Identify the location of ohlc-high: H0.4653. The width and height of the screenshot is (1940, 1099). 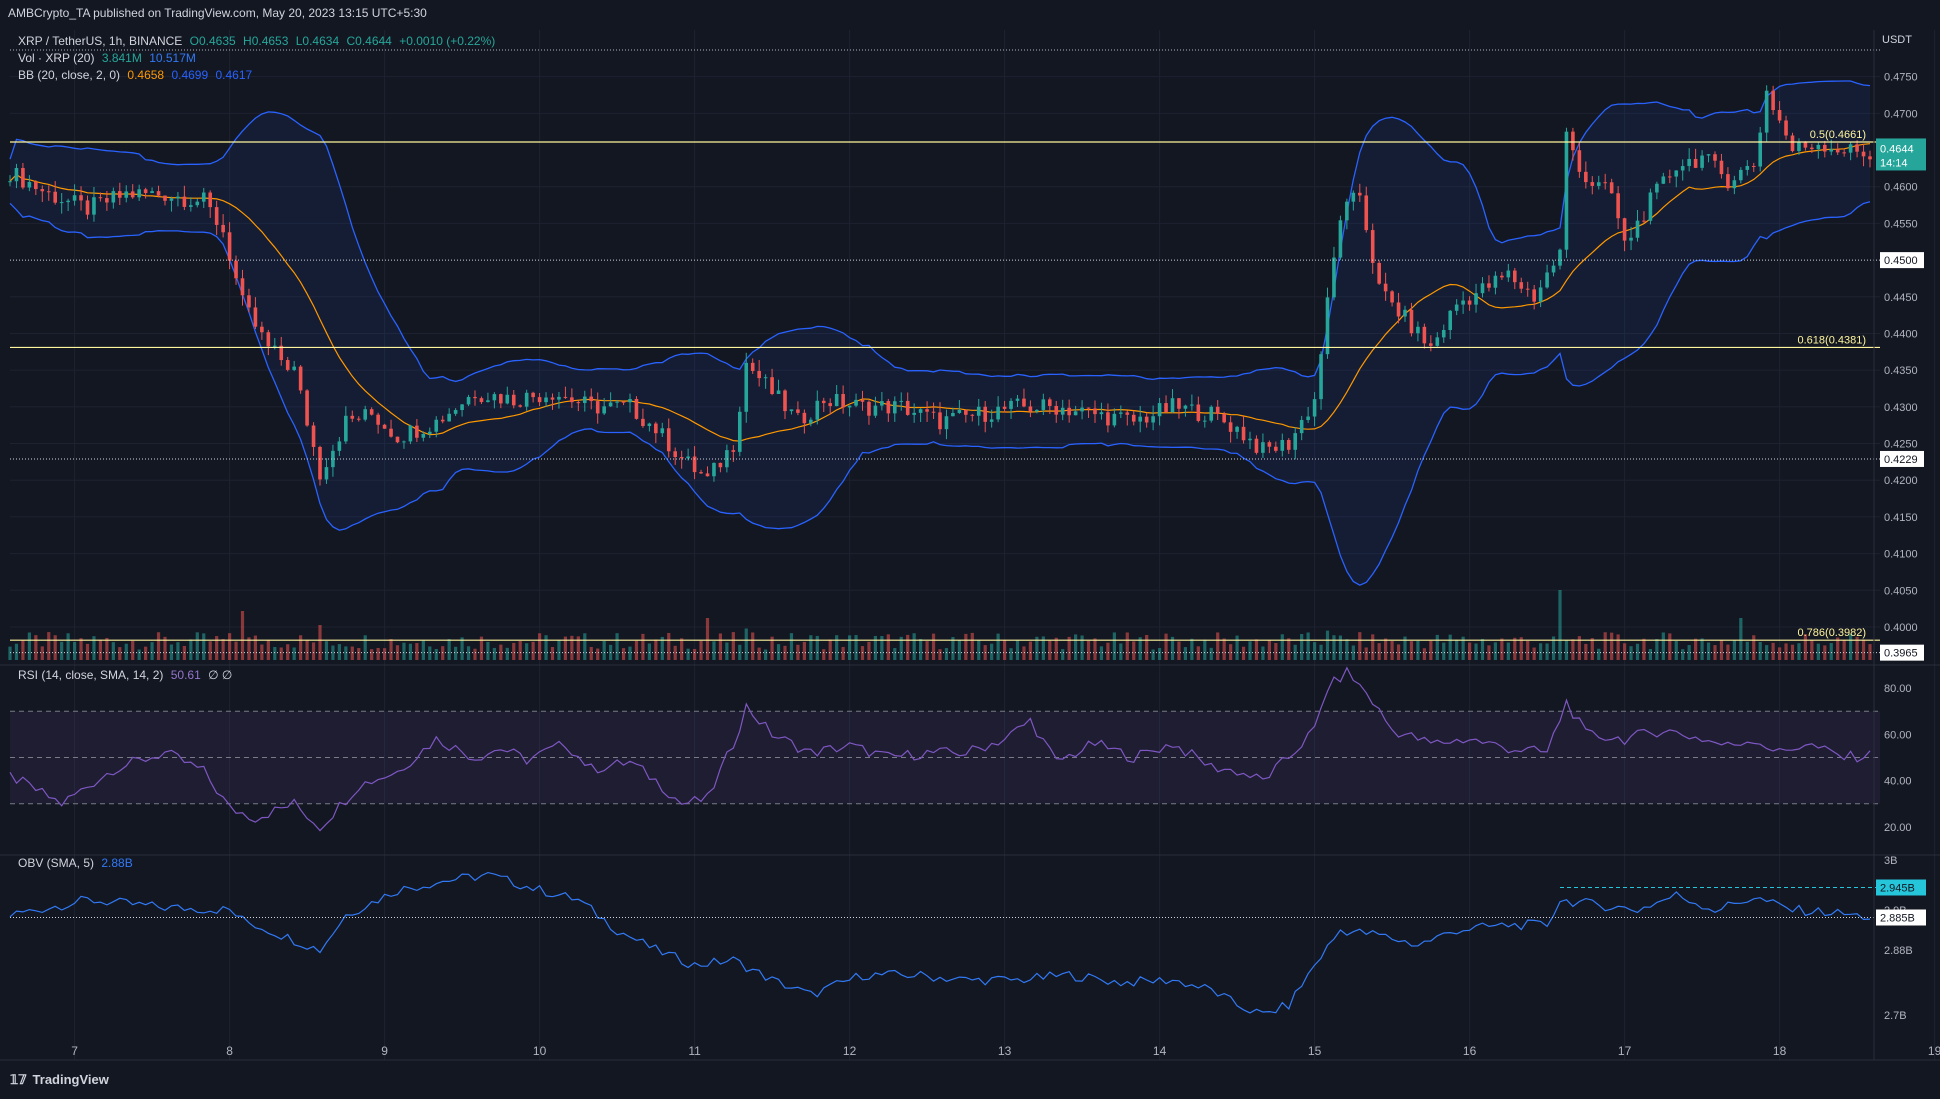
(266, 41).